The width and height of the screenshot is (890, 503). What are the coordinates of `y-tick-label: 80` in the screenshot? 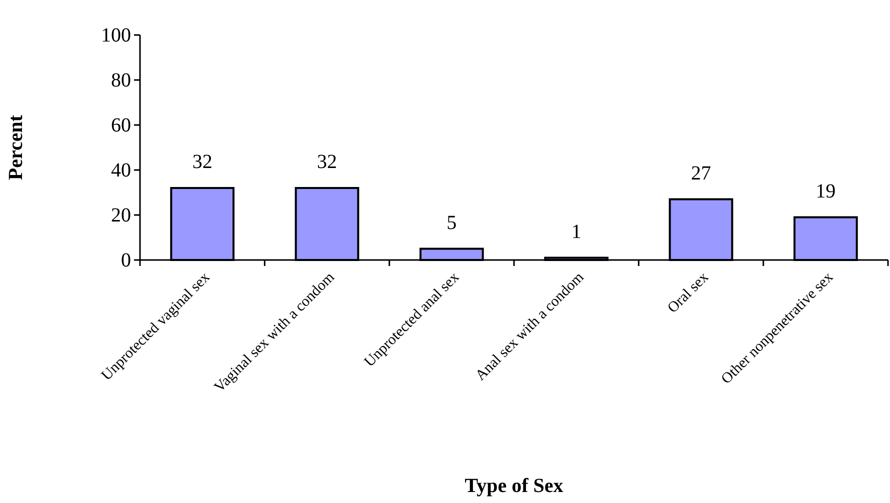 It's located at (121, 80).